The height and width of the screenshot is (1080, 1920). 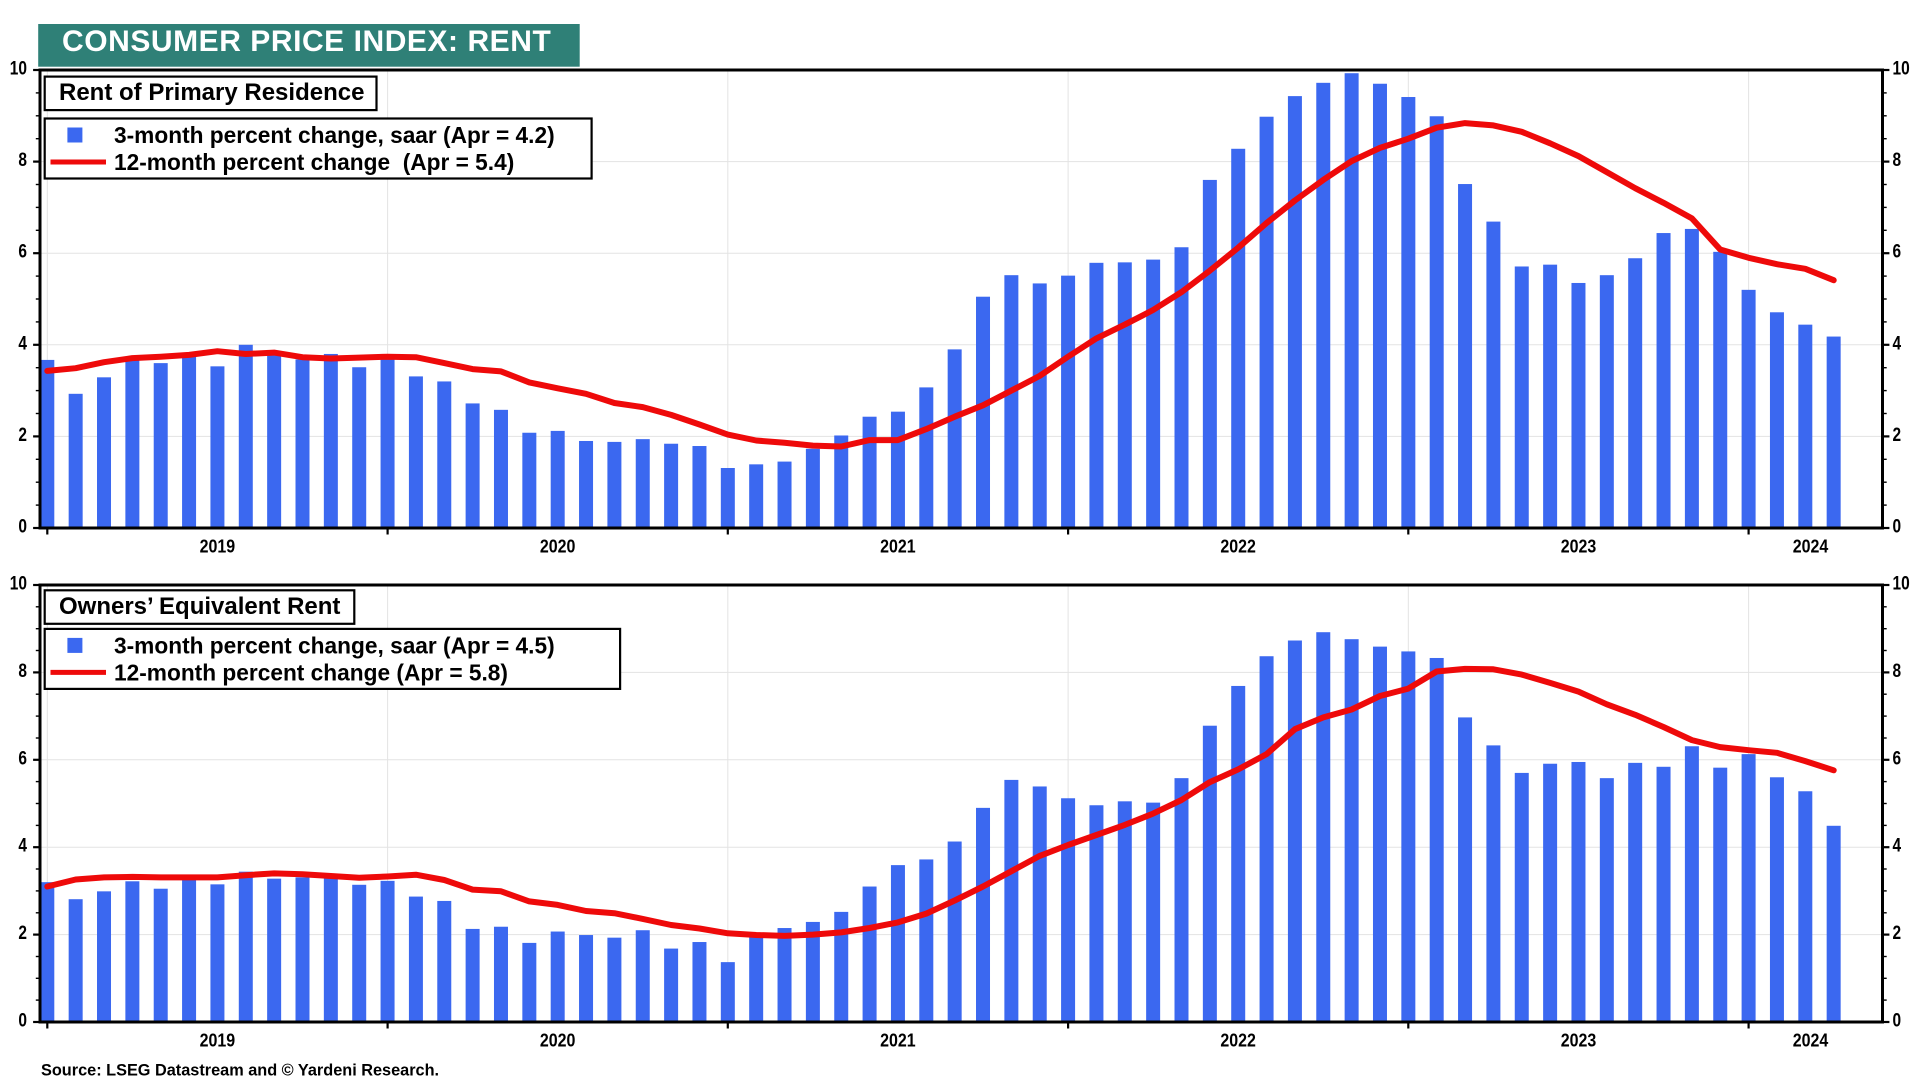 What do you see at coordinates (199, 606) in the screenshot?
I see `svg-text: Owners’ Equivalent Rent` at bounding box center [199, 606].